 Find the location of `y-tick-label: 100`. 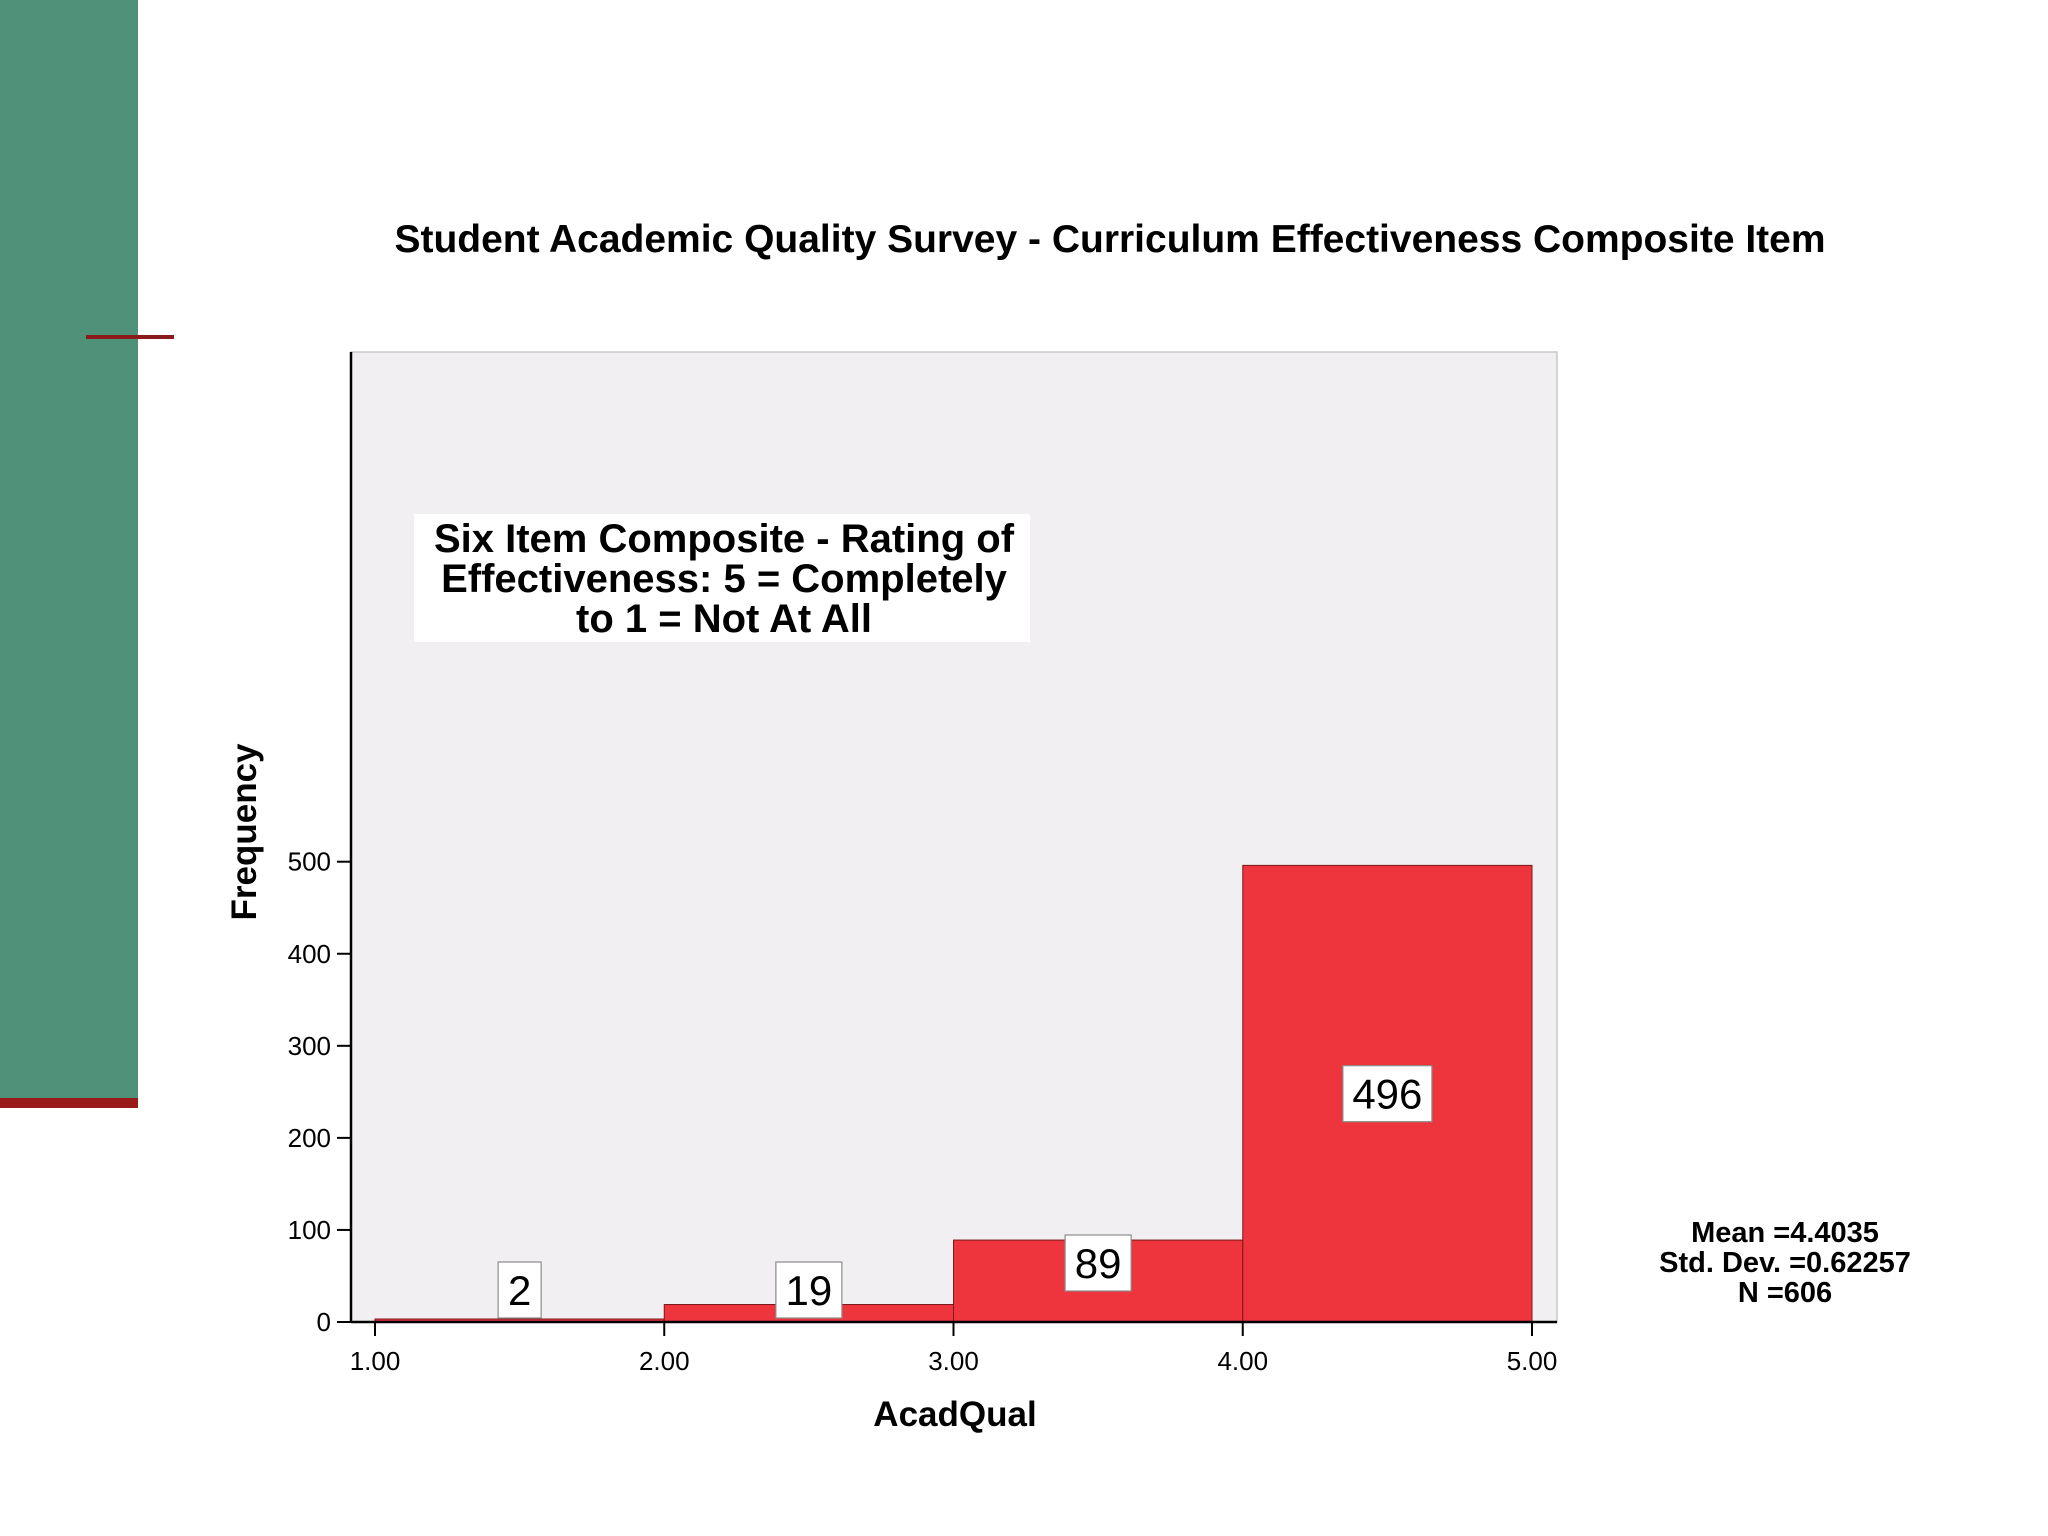

y-tick-label: 100 is located at coordinates (309, 1230).